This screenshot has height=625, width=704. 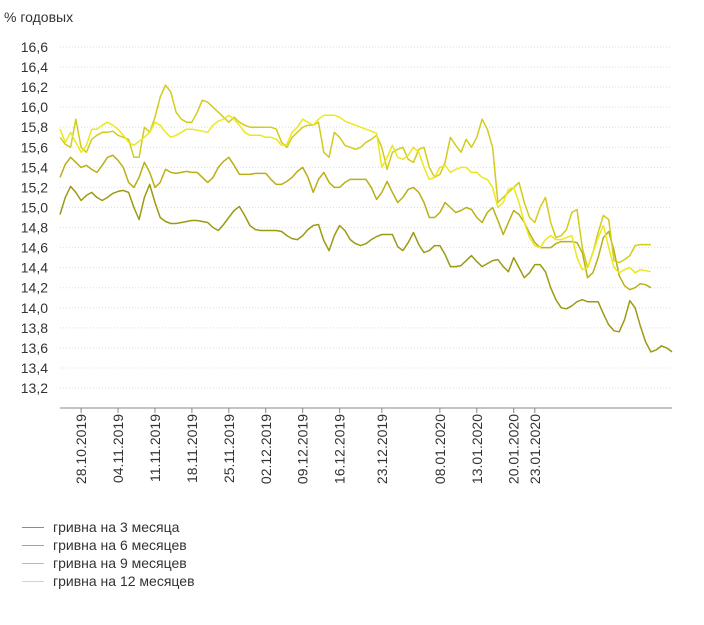 I want to click on legend-item: гривна на 6 месяцев, so click(x=108, y=545).